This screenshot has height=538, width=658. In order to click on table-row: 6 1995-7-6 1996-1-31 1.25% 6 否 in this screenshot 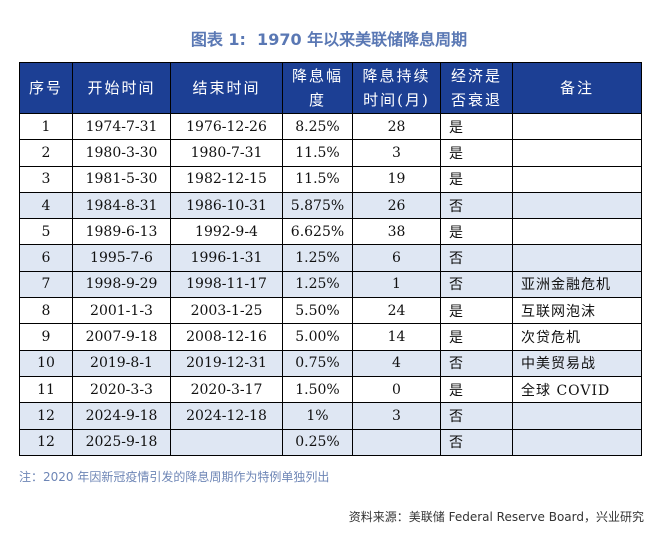, I will do `click(330, 258)`.